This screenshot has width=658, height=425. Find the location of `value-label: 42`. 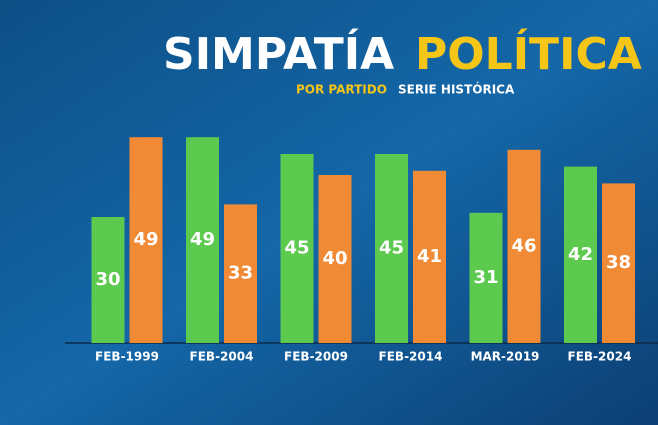

value-label: 42 is located at coordinates (580, 254).